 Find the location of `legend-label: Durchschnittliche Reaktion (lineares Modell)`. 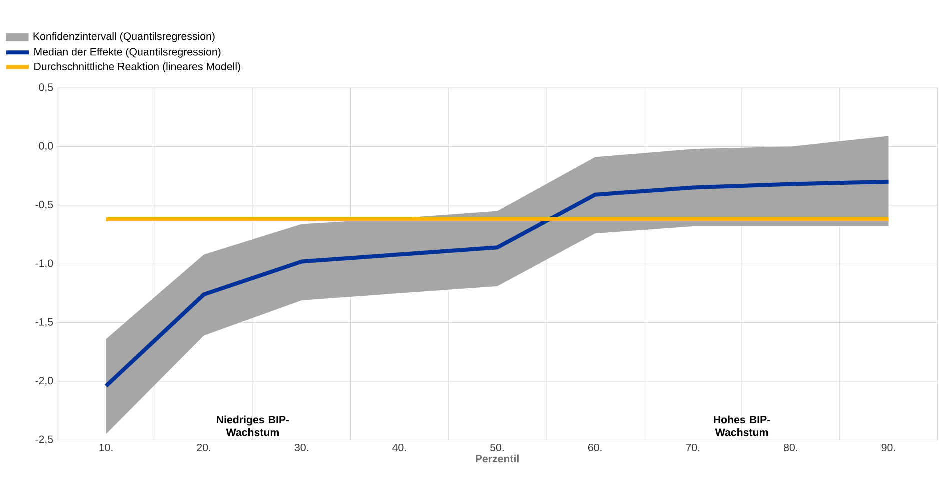

legend-label: Durchschnittliche Reaktion (lineares Modell) is located at coordinates (137, 67).